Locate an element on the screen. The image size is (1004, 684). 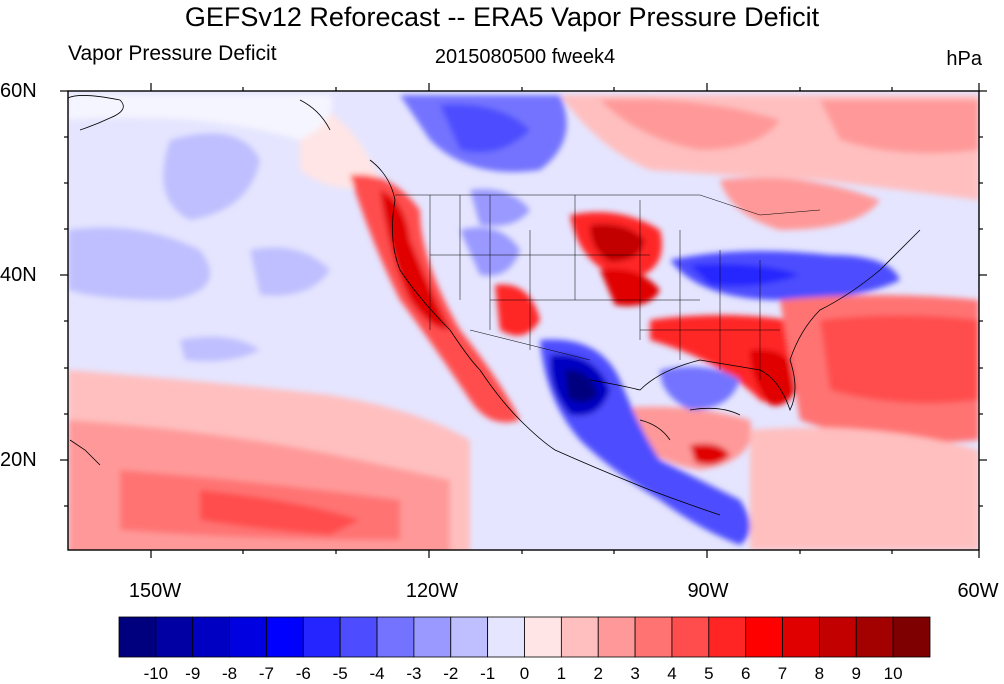
lon-tick-label-120w: 120W is located at coordinates (432, 591).